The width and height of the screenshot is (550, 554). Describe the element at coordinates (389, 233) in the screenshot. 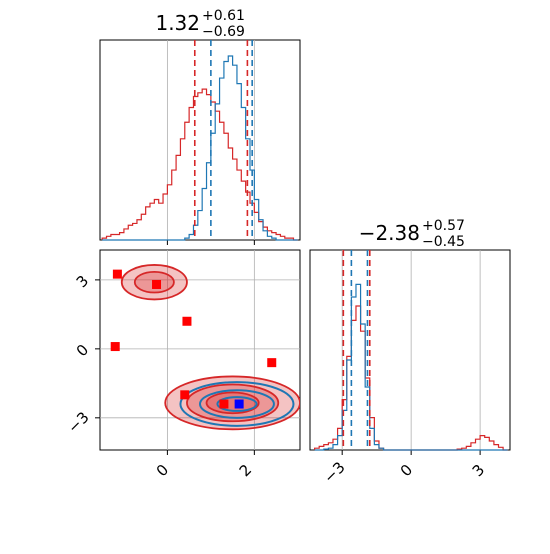

I see `title-param-1-median: −2.38` at that location.